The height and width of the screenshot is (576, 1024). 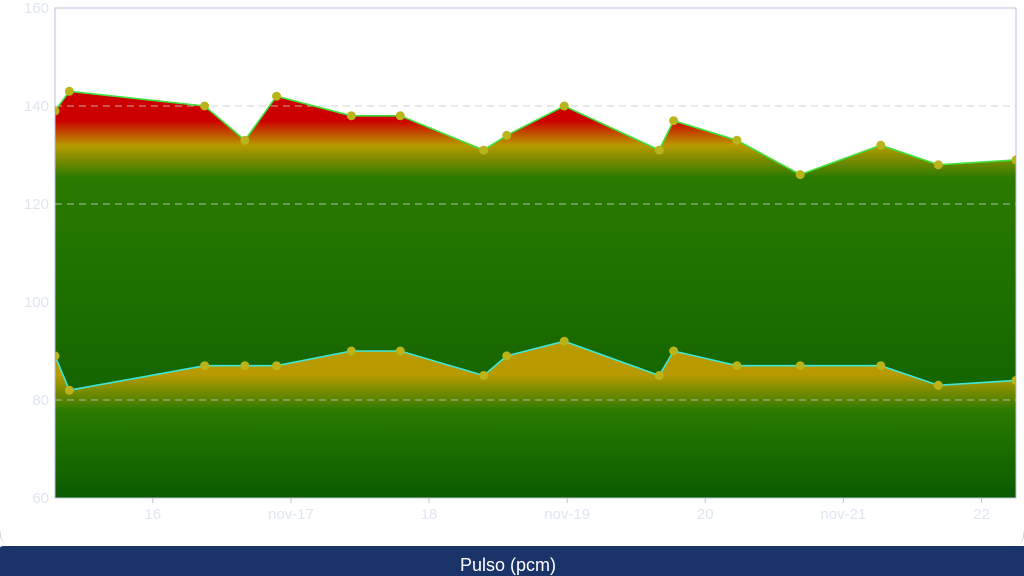 What do you see at coordinates (567, 514) in the screenshot?
I see `x-tick-label-3: nov-19` at bounding box center [567, 514].